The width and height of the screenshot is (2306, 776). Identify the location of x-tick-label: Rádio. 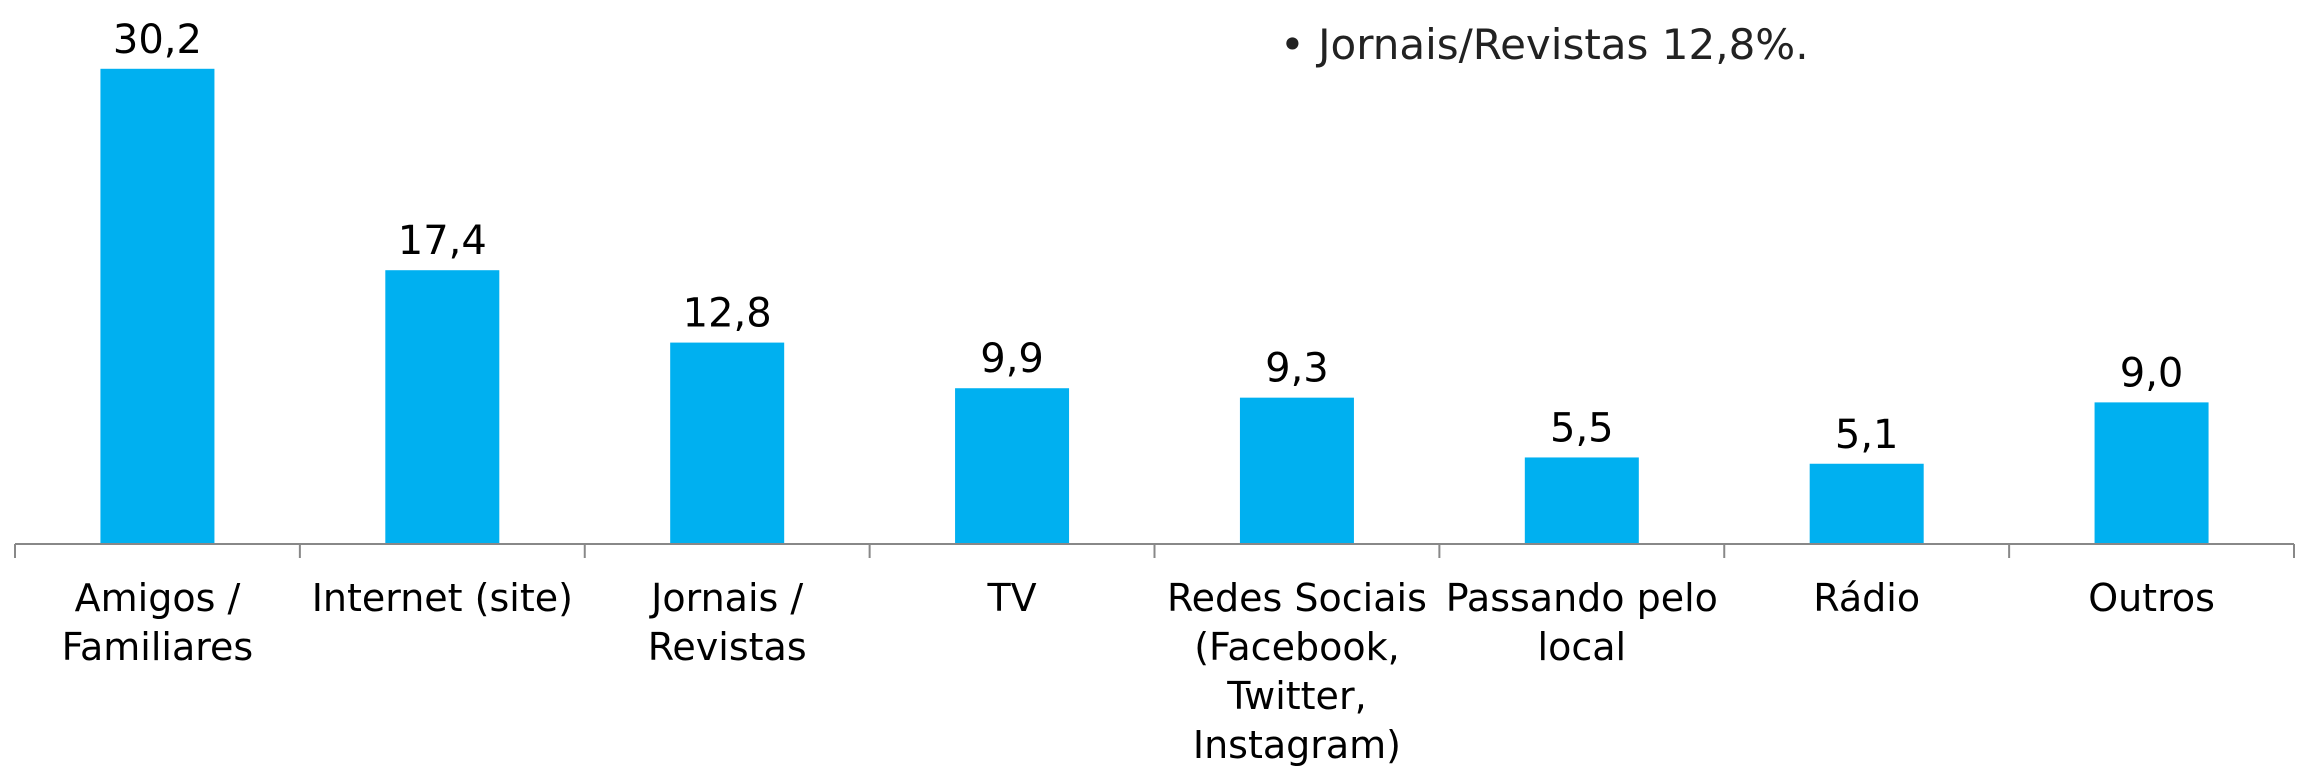
(1867, 598).